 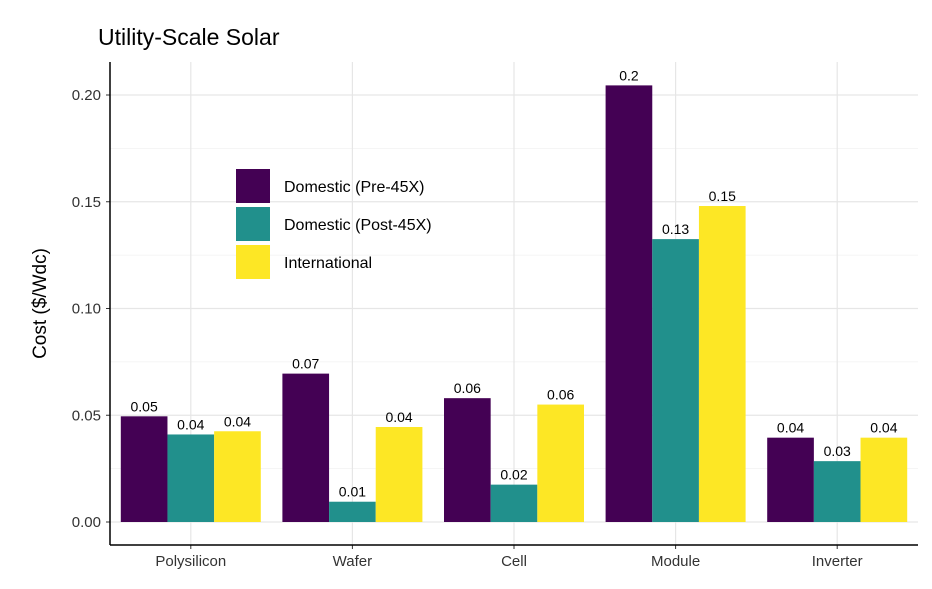 What do you see at coordinates (190, 561) in the screenshot?
I see `x-tick-label: Polysilicon` at bounding box center [190, 561].